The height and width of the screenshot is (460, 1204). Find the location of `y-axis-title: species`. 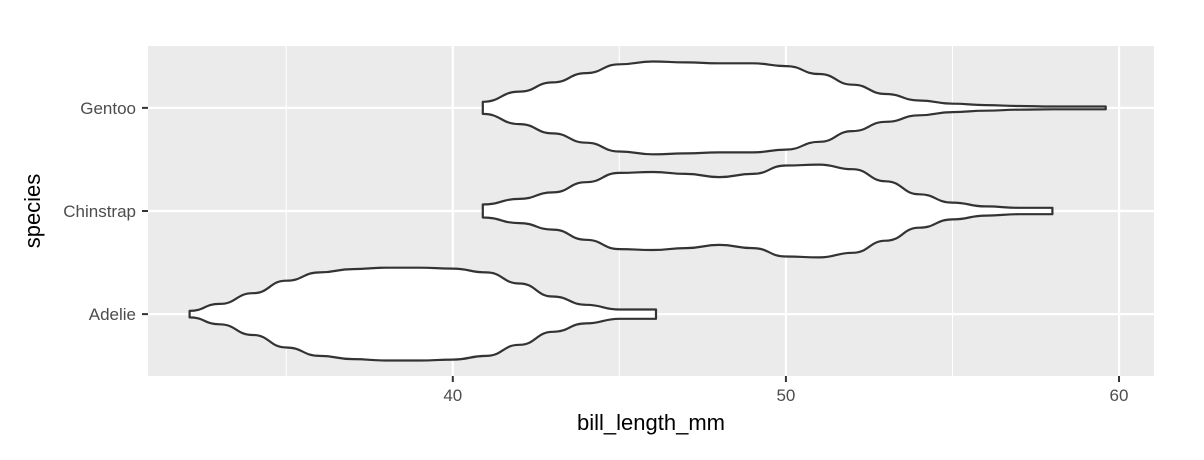

y-axis-title: species is located at coordinates (32, 211).